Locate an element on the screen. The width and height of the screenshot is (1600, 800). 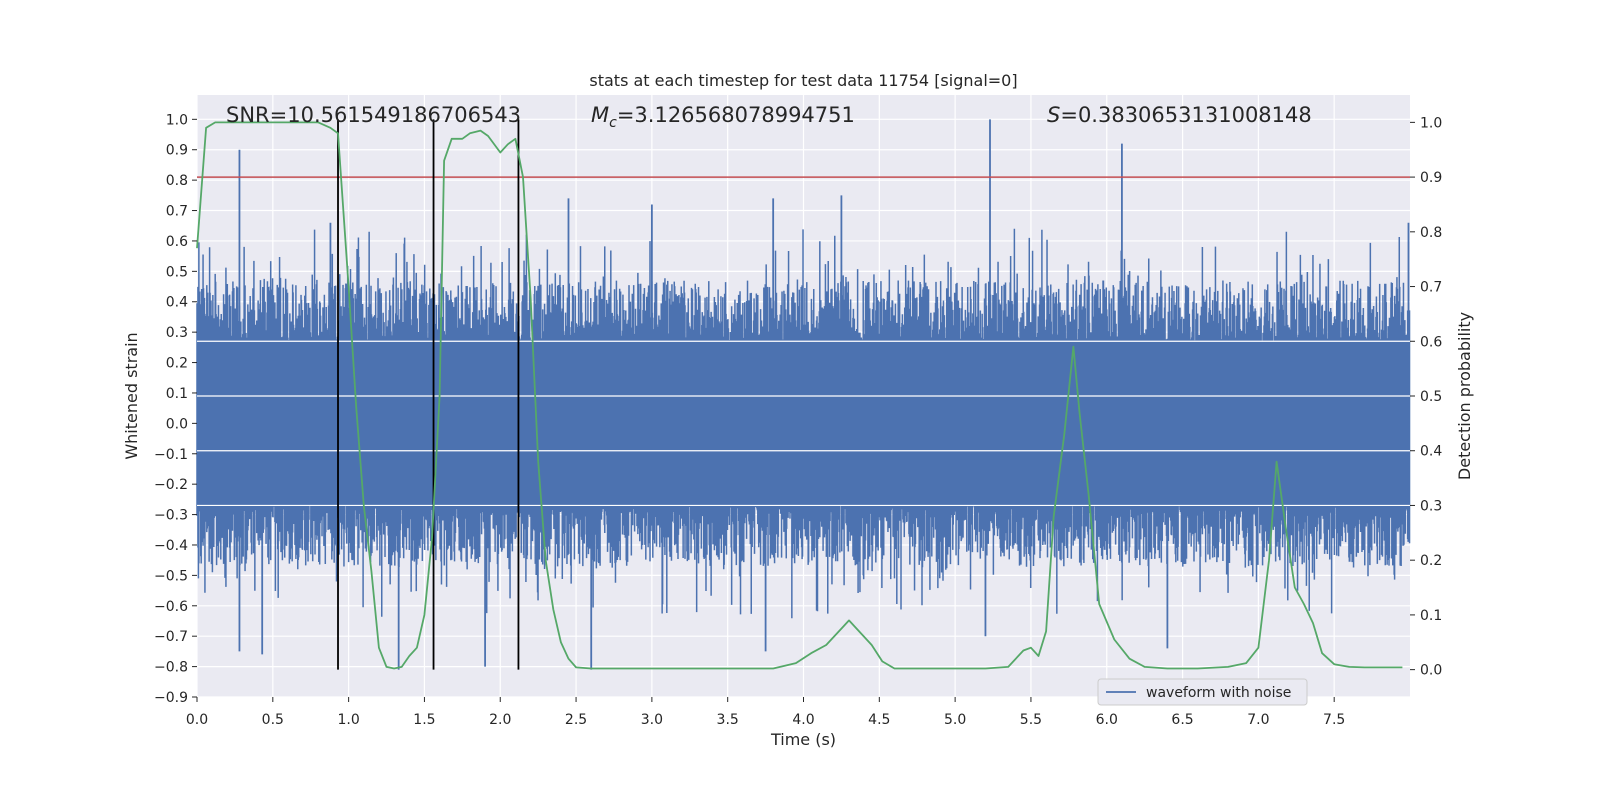
y-right-tick-label: 0.5 is located at coordinates (1431, 397).